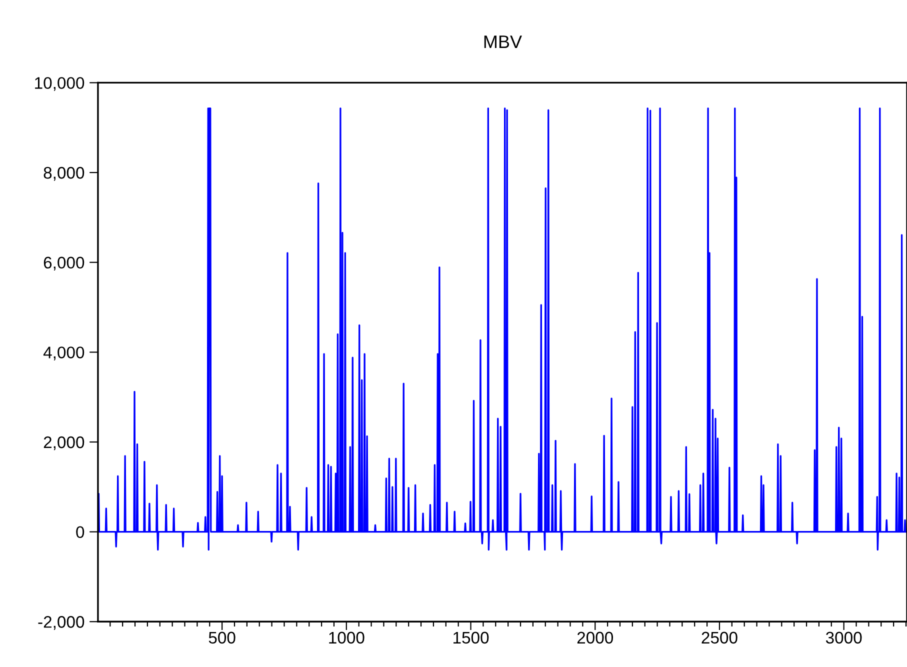  I want to click on y-tick-label: 4,000, so click(63, 353).